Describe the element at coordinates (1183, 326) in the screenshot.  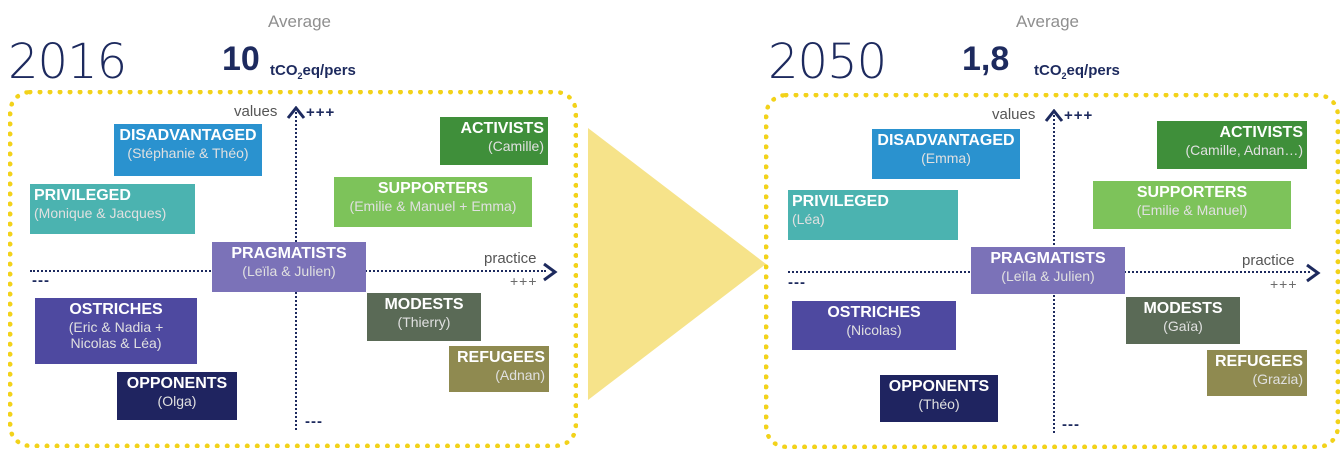
I see `group-members: (Gaïa)` at that location.